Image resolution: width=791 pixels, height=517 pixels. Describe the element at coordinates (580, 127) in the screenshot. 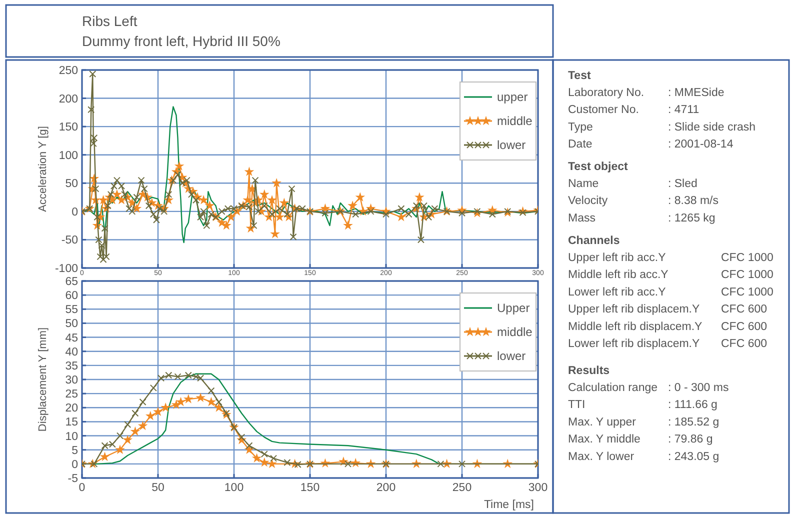

I see `text: Type` at that location.